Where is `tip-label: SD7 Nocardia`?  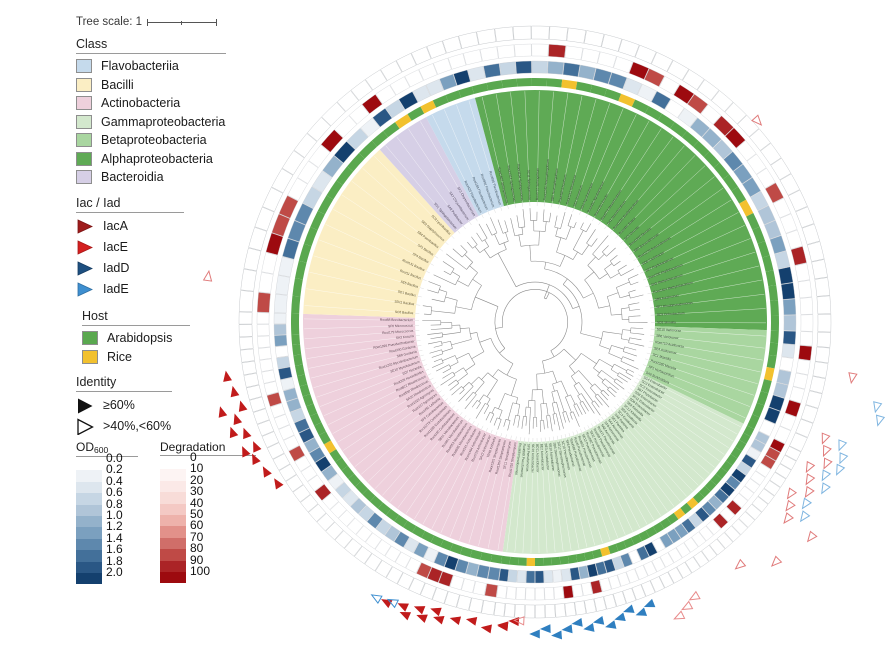 tip-label: SD7 Nocardia is located at coordinates (412, 370).